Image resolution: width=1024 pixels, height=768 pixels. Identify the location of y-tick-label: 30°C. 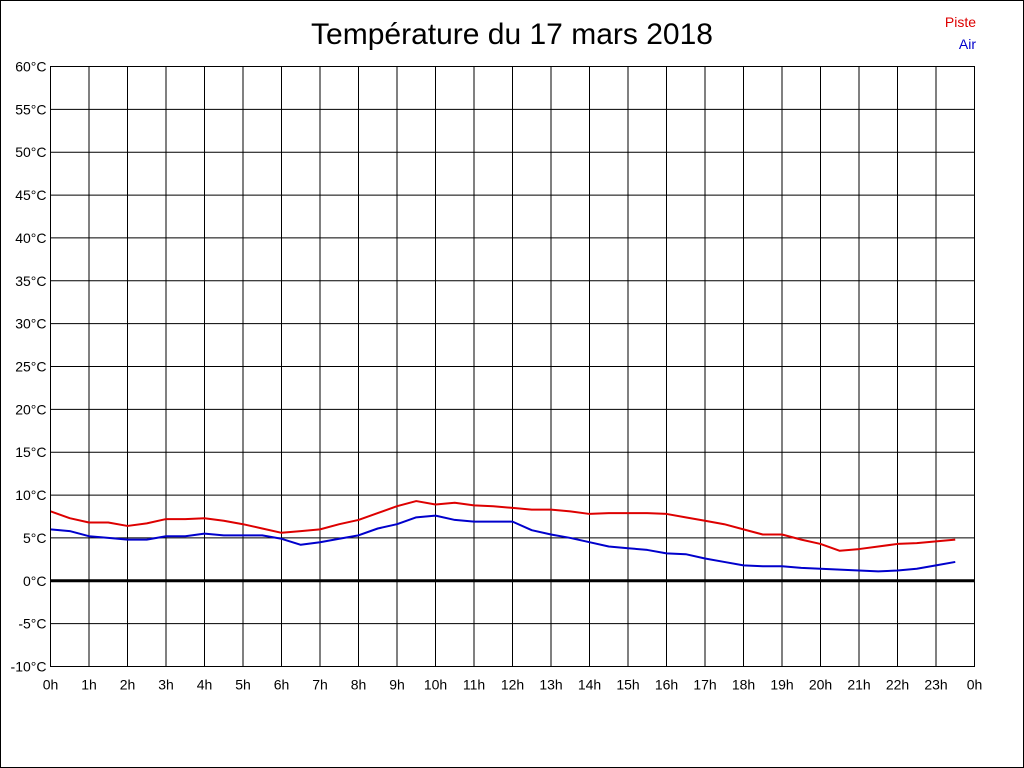
(30, 324).